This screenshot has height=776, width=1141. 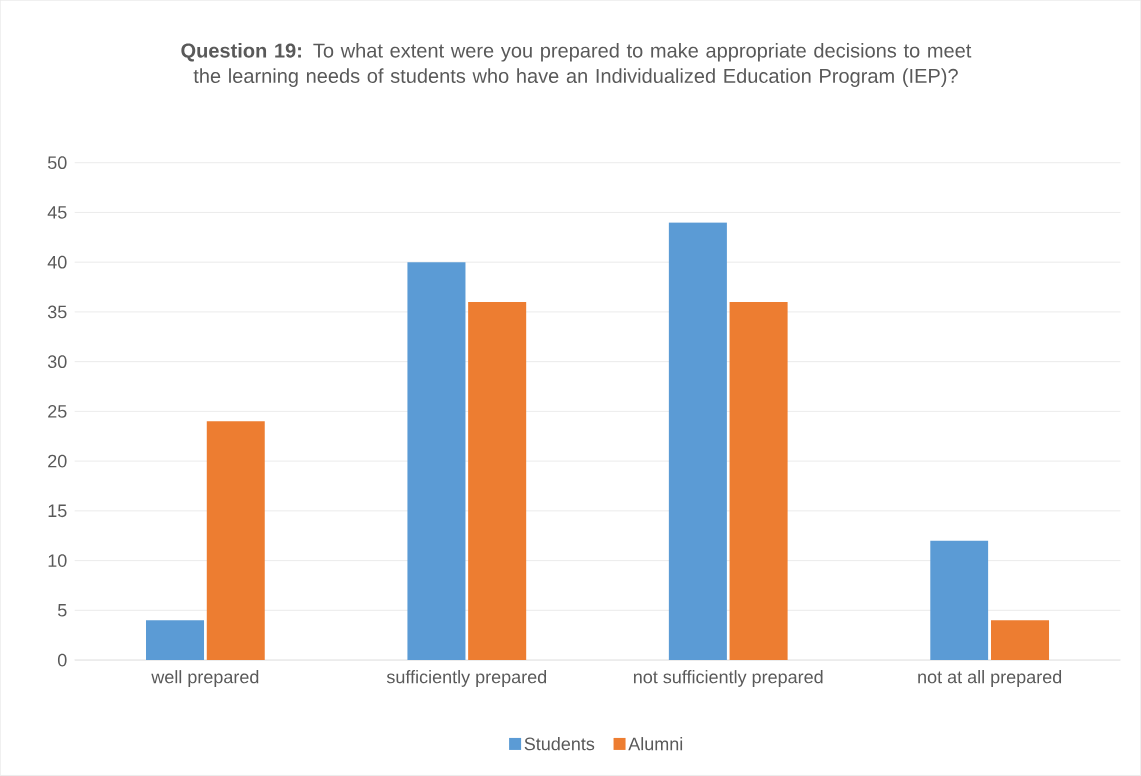 What do you see at coordinates (57, 312) in the screenshot?
I see `y-tick-label: 35` at bounding box center [57, 312].